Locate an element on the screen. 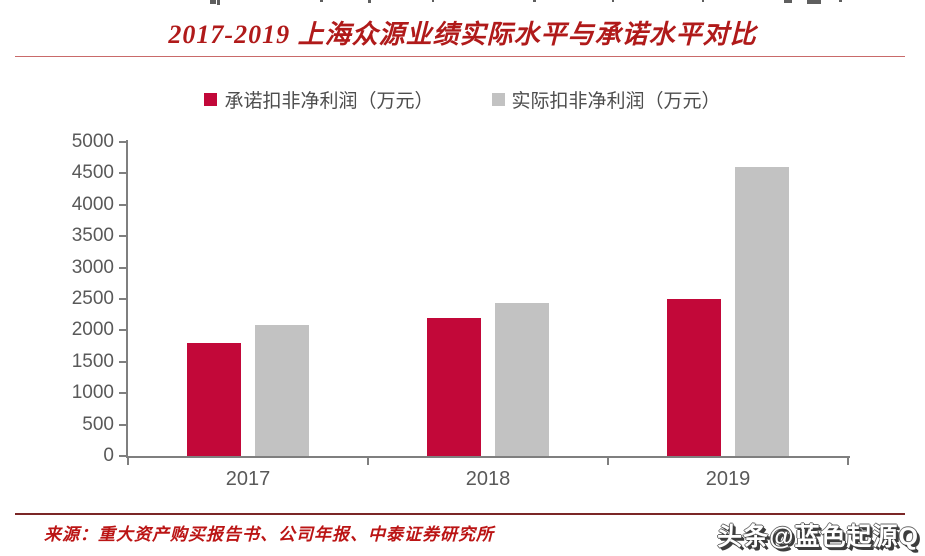 The image size is (925, 556). x-axis-category-label: 2017 is located at coordinates (248, 479).